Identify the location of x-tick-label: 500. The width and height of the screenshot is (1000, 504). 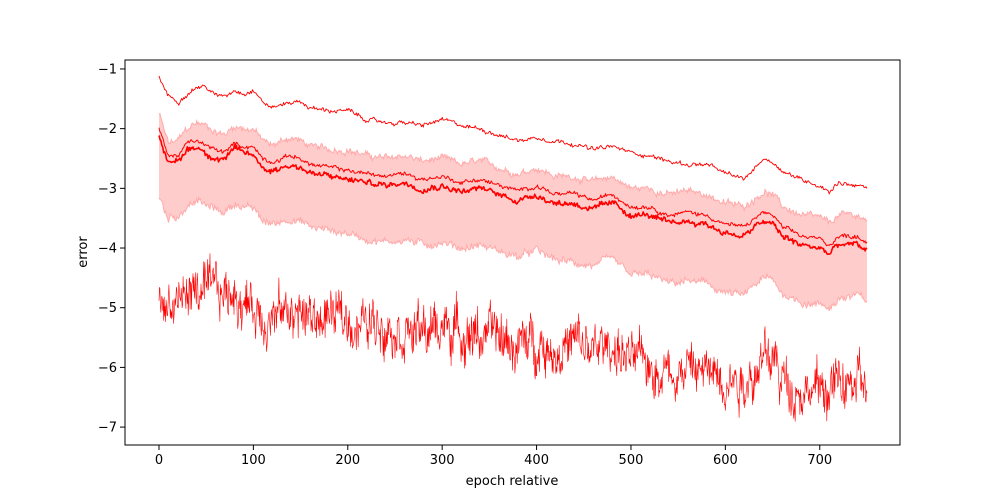
(631, 460).